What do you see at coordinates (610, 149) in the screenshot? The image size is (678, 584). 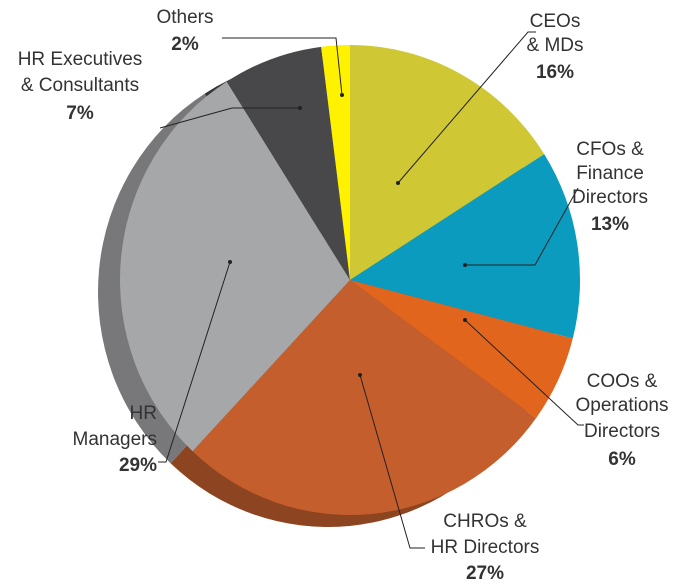 I see `category-label: CFOs &` at bounding box center [610, 149].